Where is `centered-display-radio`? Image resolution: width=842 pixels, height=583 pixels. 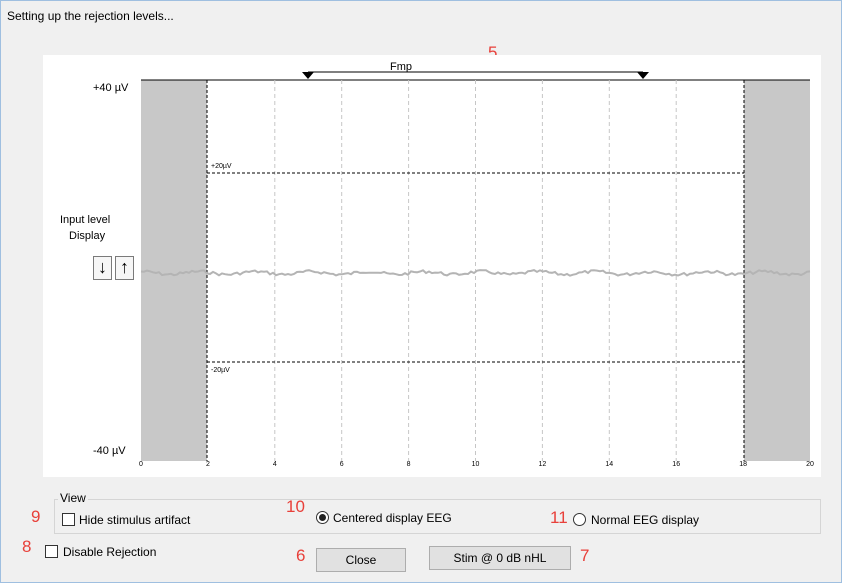 centered-display-radio is located at coordinates (322, 517).